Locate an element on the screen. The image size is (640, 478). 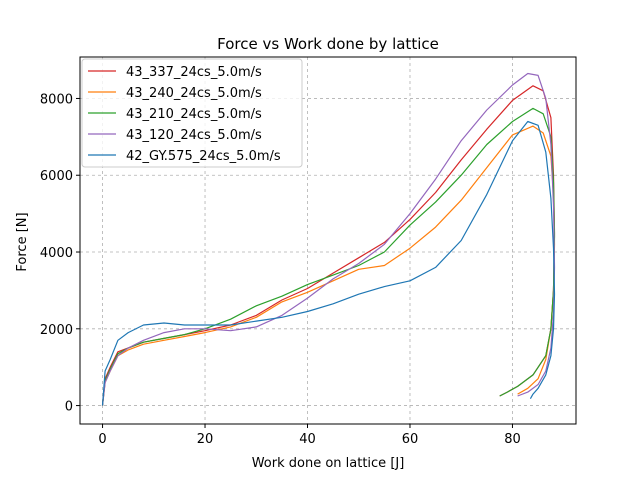
x-tick-label: 40 is located at coordinates (307, 439).